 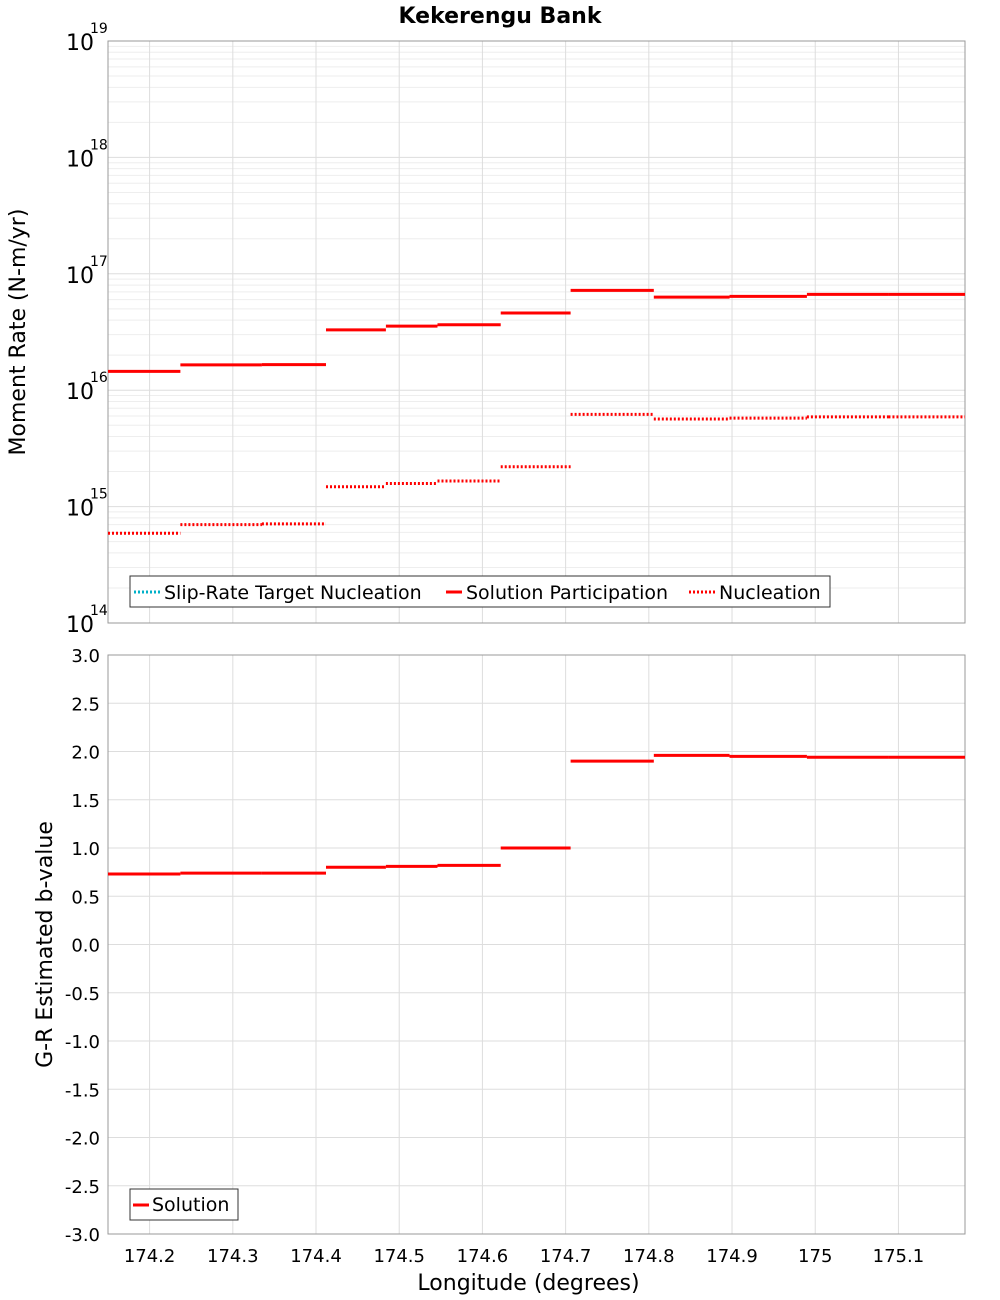 I want to click on y-tick-exponent: 17, so click(x=99, y=262).